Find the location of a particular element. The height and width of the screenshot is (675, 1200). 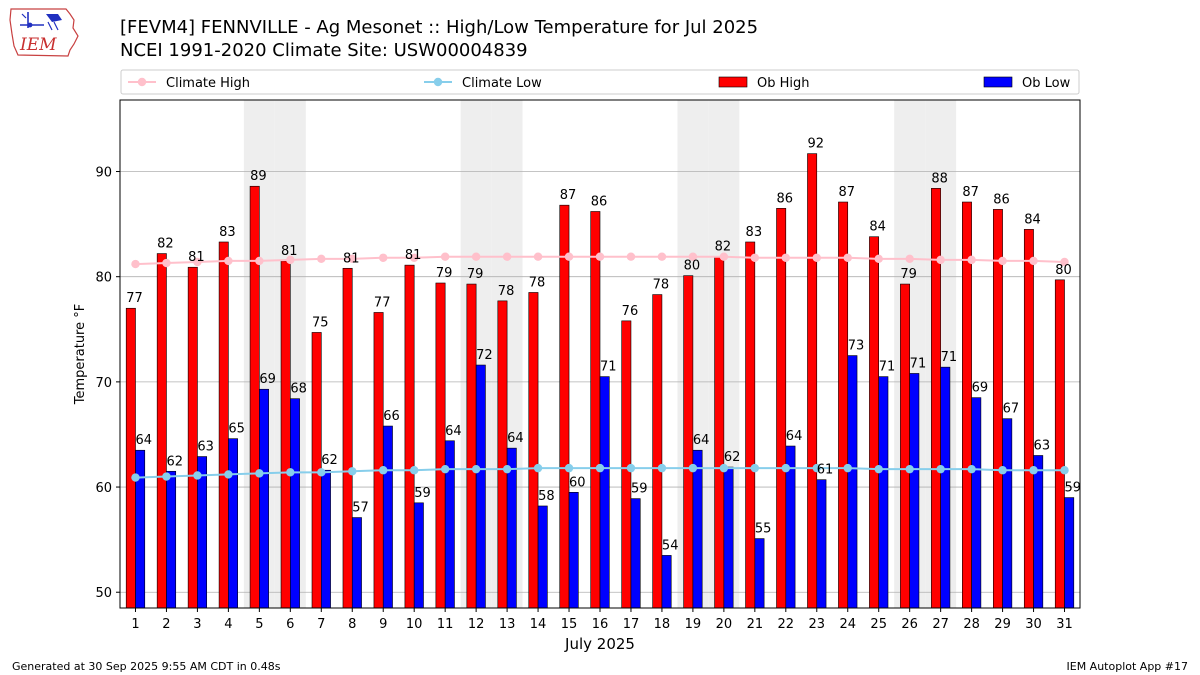

ob-low-label-1: 64 is located at coordinates (143, 440).